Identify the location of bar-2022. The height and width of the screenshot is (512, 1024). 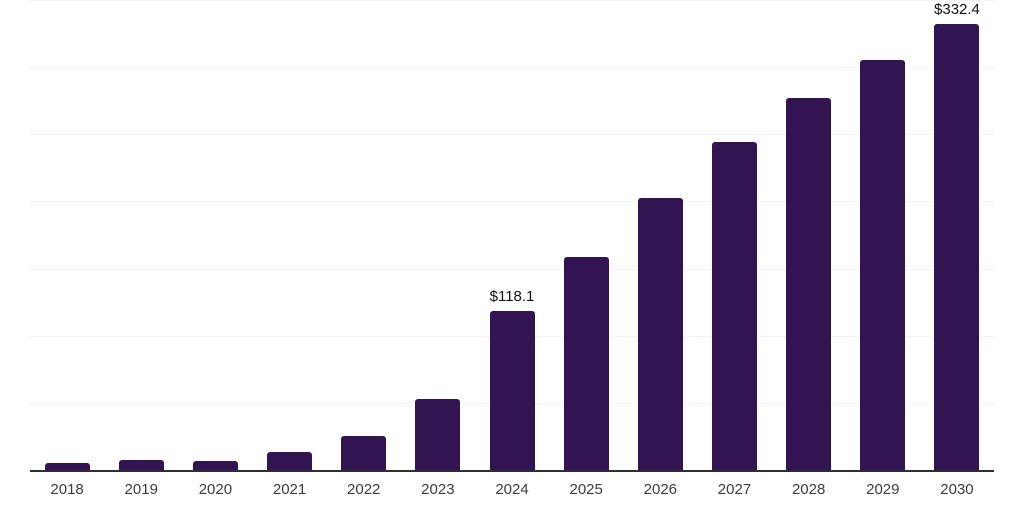
(364, 453).